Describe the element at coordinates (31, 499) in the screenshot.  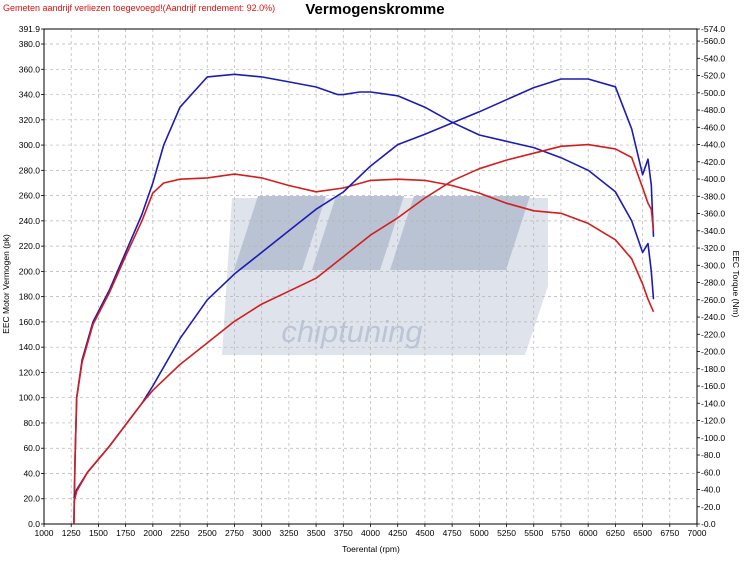
I see `y-left-tick-label: 20.0` at that location.